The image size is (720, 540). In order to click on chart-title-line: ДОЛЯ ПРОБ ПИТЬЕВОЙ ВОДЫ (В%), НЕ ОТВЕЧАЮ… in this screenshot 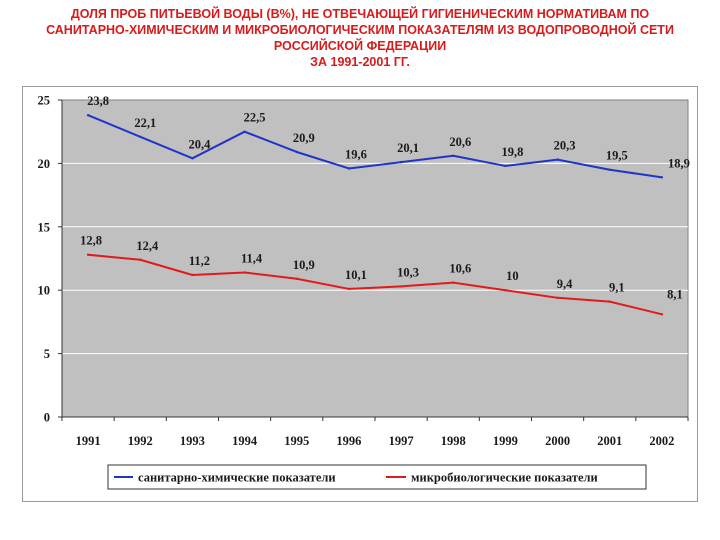, I will do `click(360, 14)`.